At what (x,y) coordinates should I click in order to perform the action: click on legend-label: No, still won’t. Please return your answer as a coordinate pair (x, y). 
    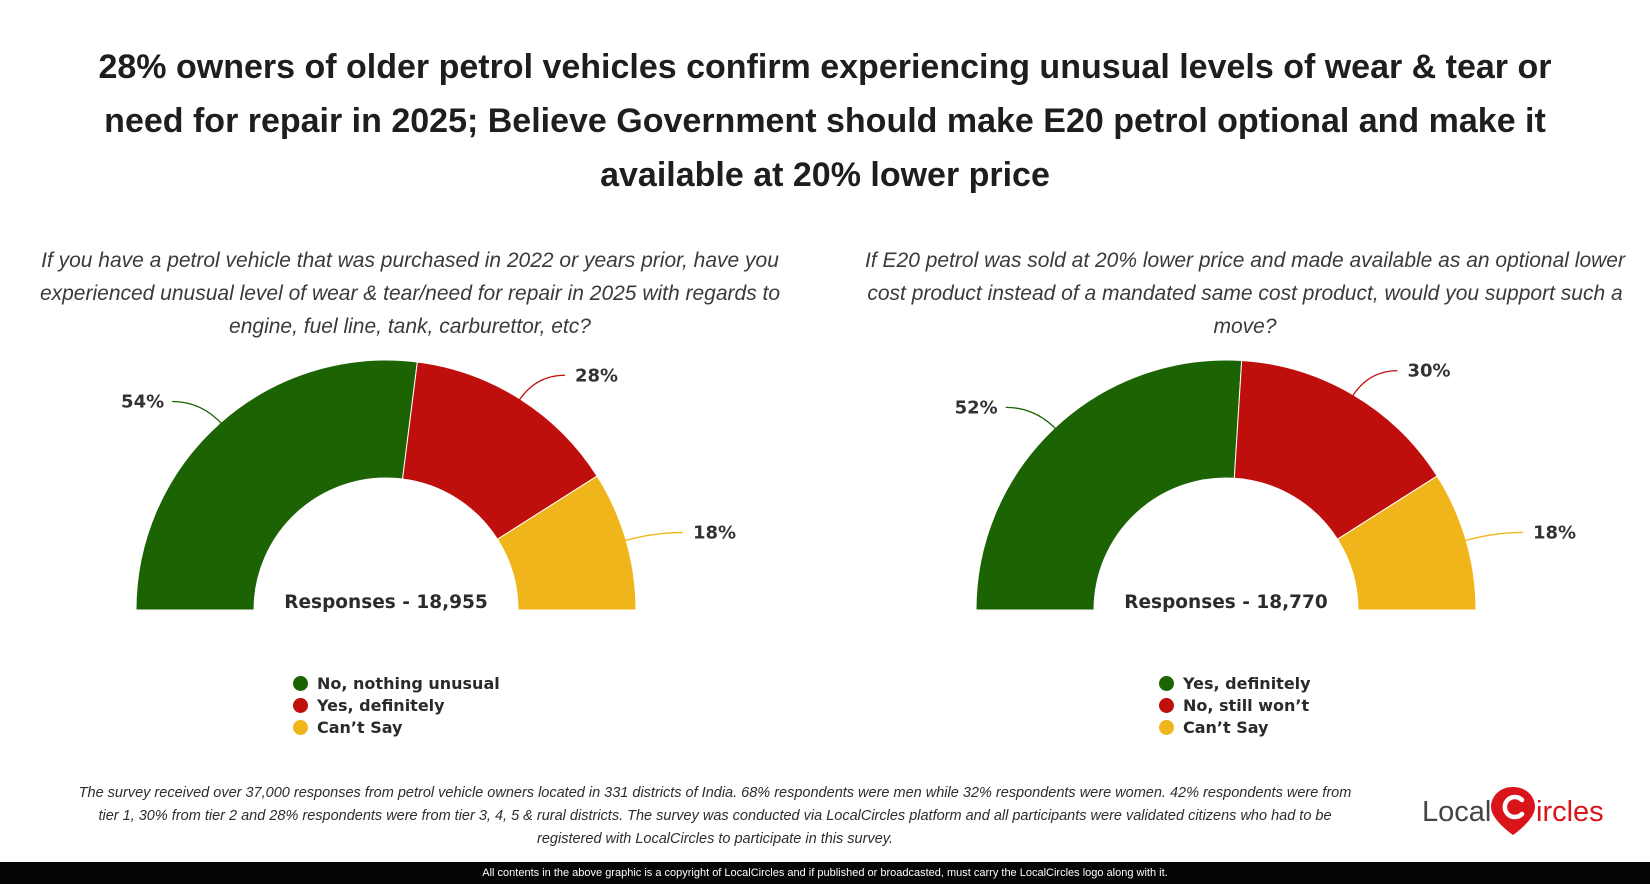
    Looking at the image, I should click on (1246, 705).